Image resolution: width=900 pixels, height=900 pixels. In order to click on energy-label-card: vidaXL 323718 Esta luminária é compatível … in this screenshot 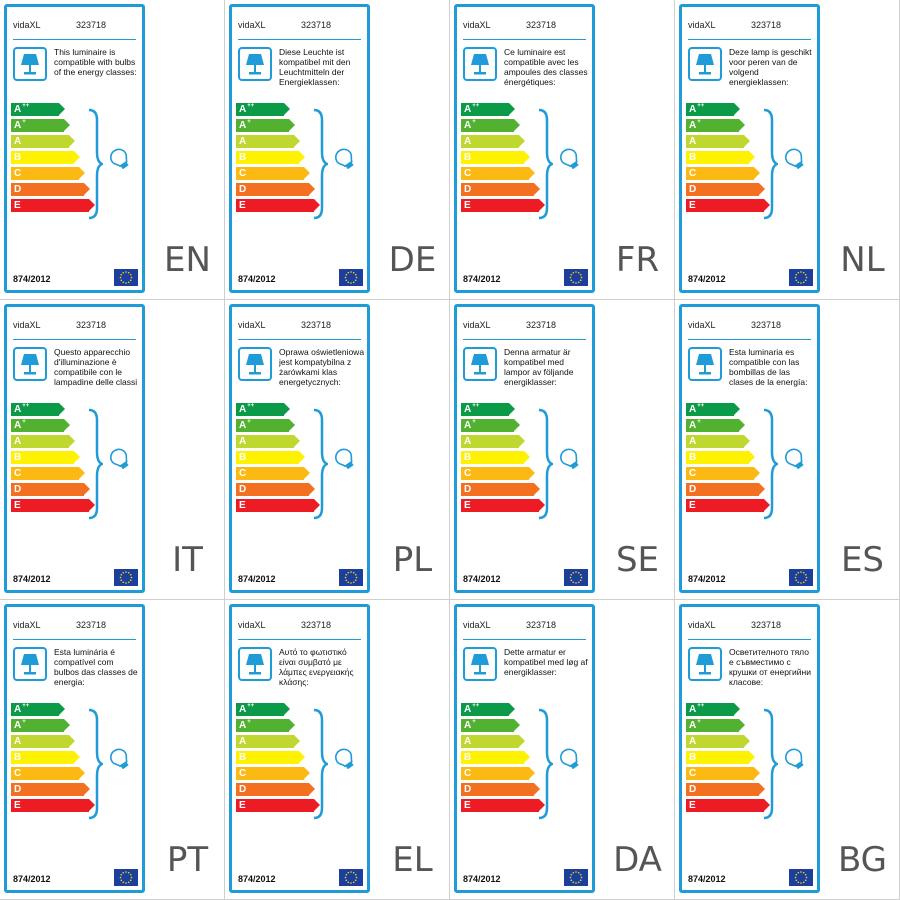, I will do `click(74, 748)`.